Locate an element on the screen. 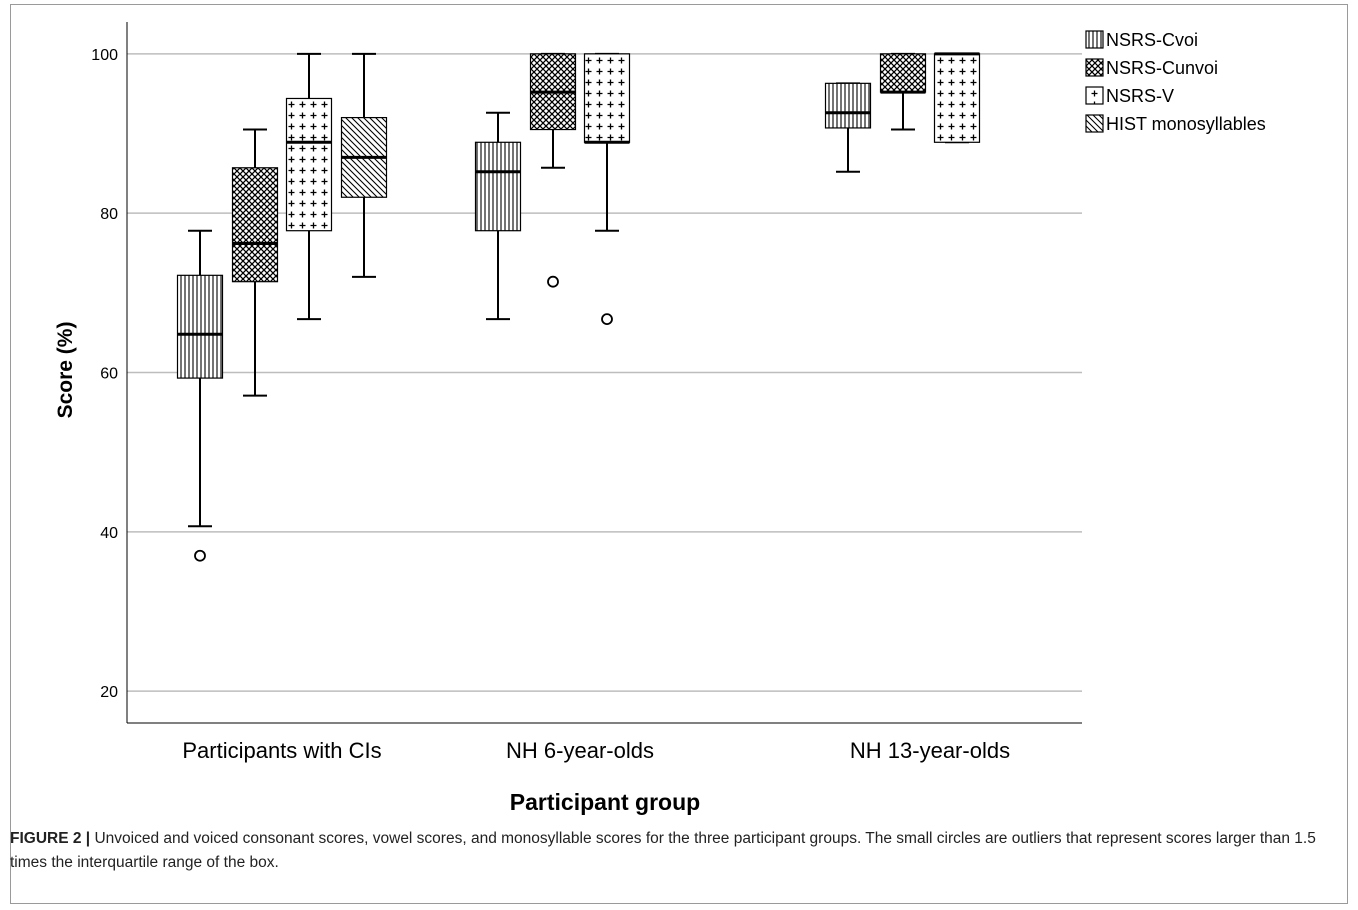 This screenshot has width=1358, height=910. y-axis-label: Score (%) is located at coordinates (65, 370).